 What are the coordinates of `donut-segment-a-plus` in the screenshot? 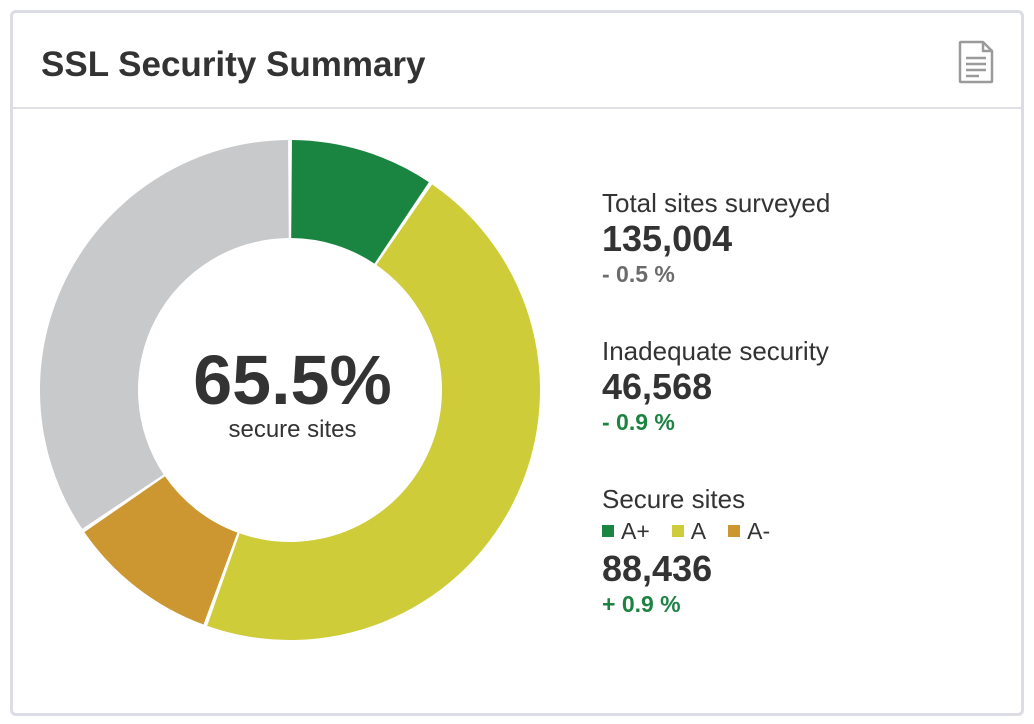 It's located at (360, 202).